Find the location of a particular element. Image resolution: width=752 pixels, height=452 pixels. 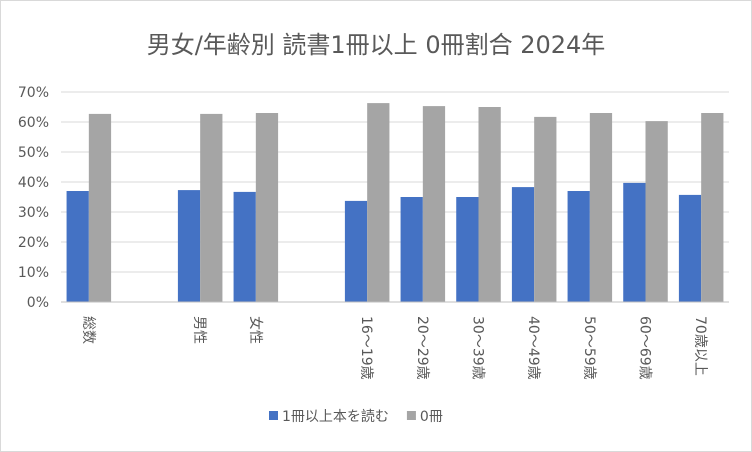

x-tick-label: 40～49歳 is located at coordinates (533, 348).